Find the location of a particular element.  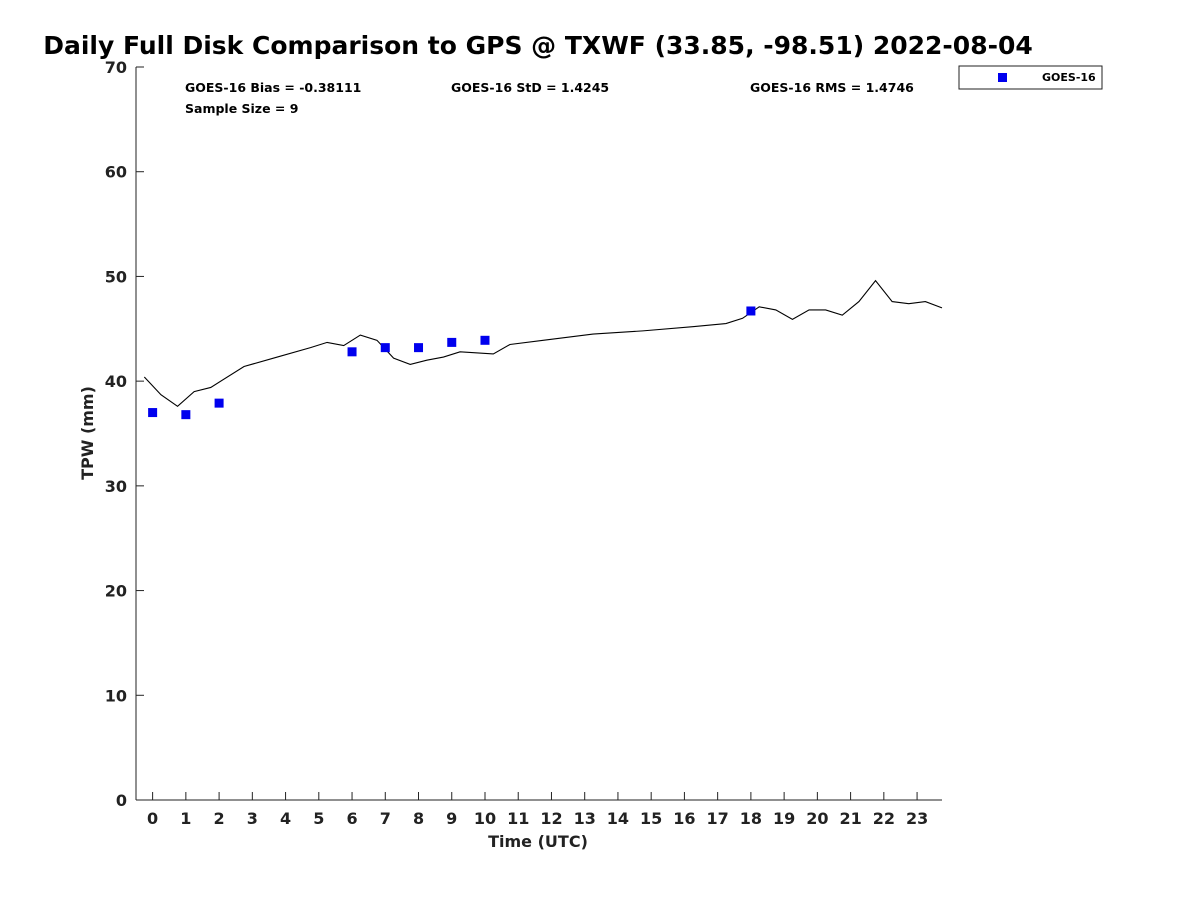

y-axis-label: TPW (mm) is located at coordinates (87, 433).